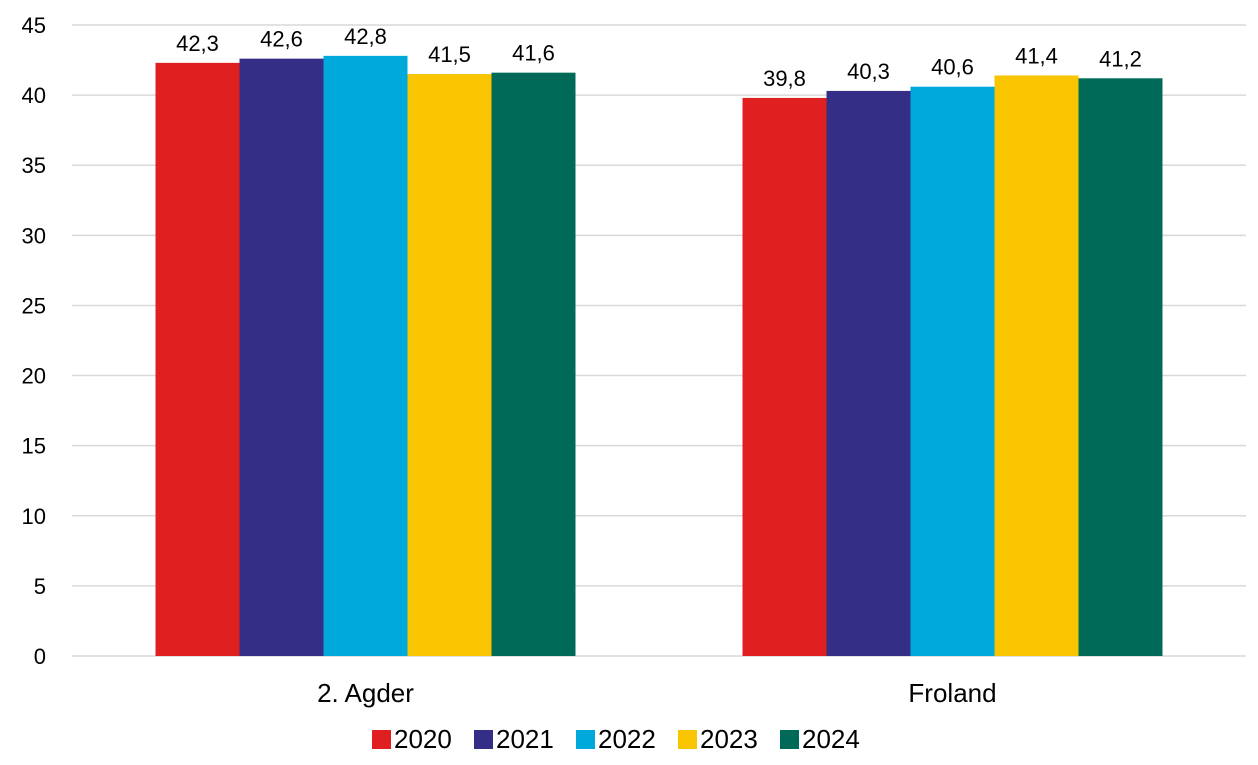 The image size is (1258, 765). What do you see at coordinates (525, 739) in the screenshot?
I see `legend-label: 2021` at bounding box center [525, 739].